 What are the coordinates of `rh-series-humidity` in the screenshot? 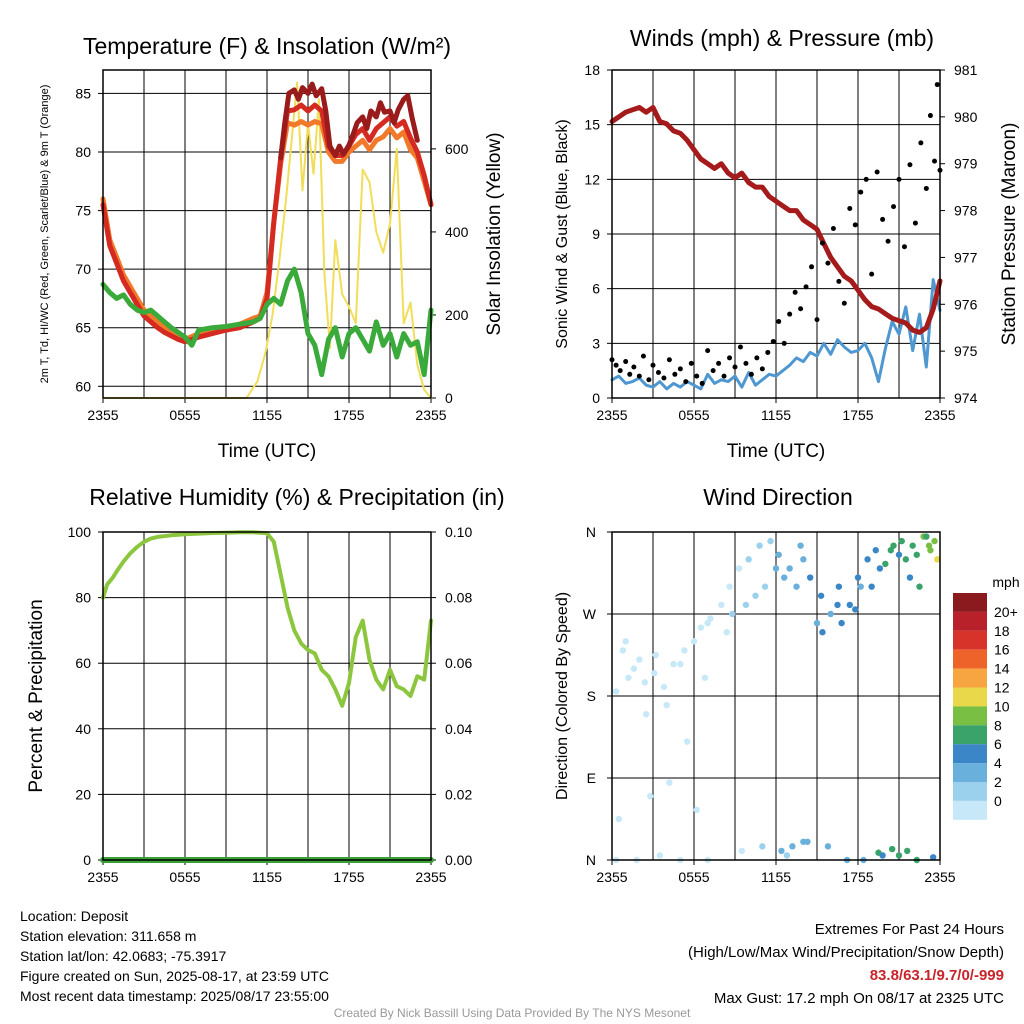 It's located at (267, 619).